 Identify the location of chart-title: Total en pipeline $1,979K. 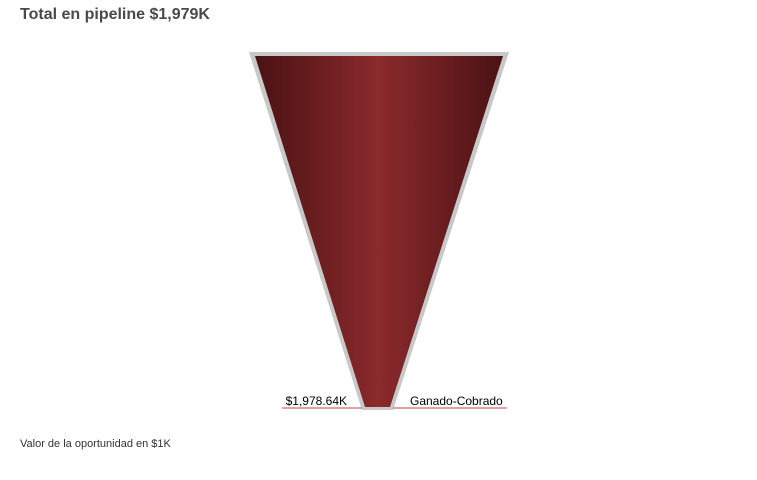
(115, 14).